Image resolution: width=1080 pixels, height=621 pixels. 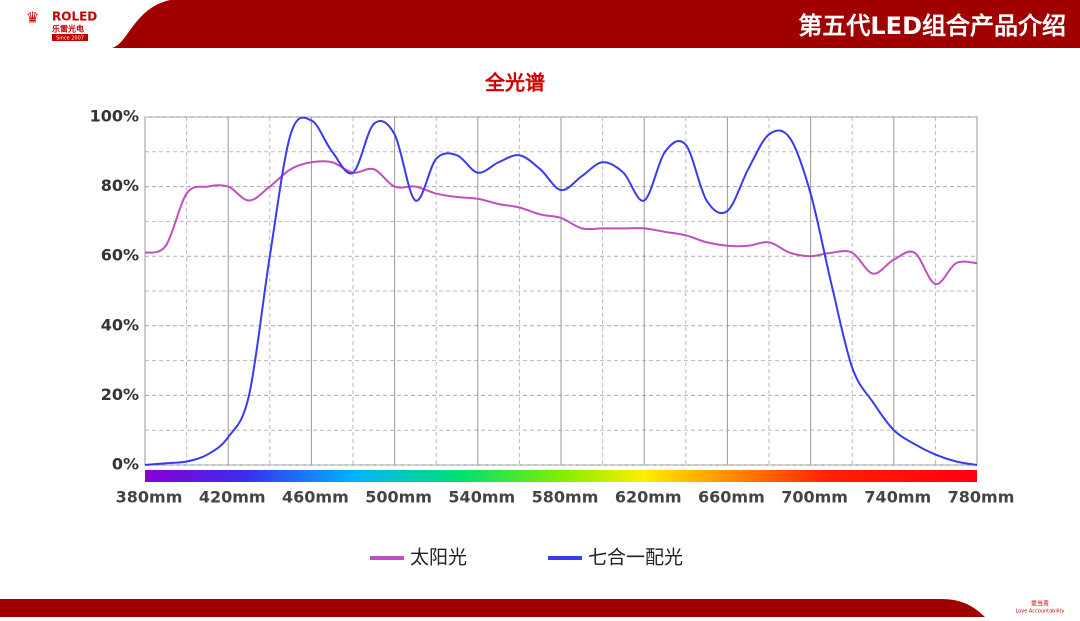 What do you see at coordinates (492, 608) in the screenshot?
I see `footer-band` at bounding box center [492, 608].